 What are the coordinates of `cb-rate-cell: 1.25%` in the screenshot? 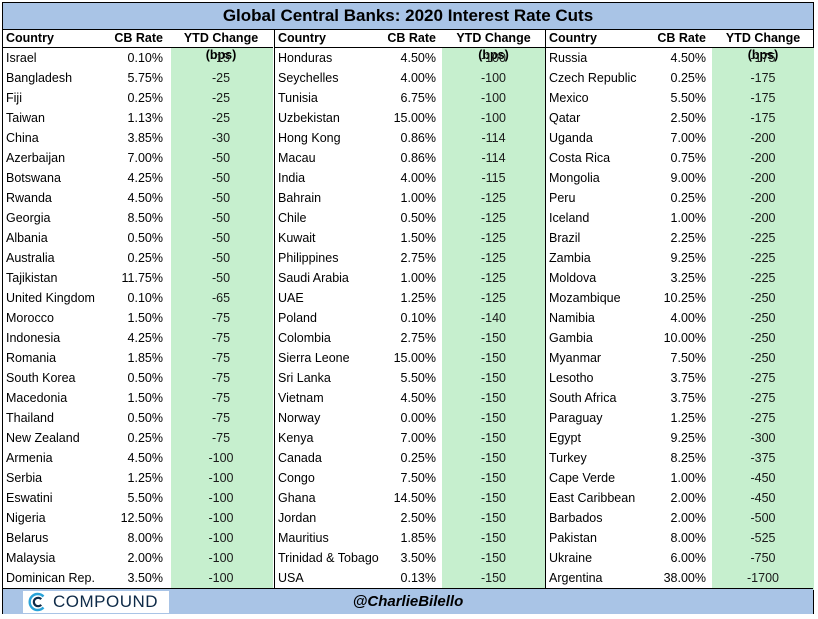 It's located at (688, 418).